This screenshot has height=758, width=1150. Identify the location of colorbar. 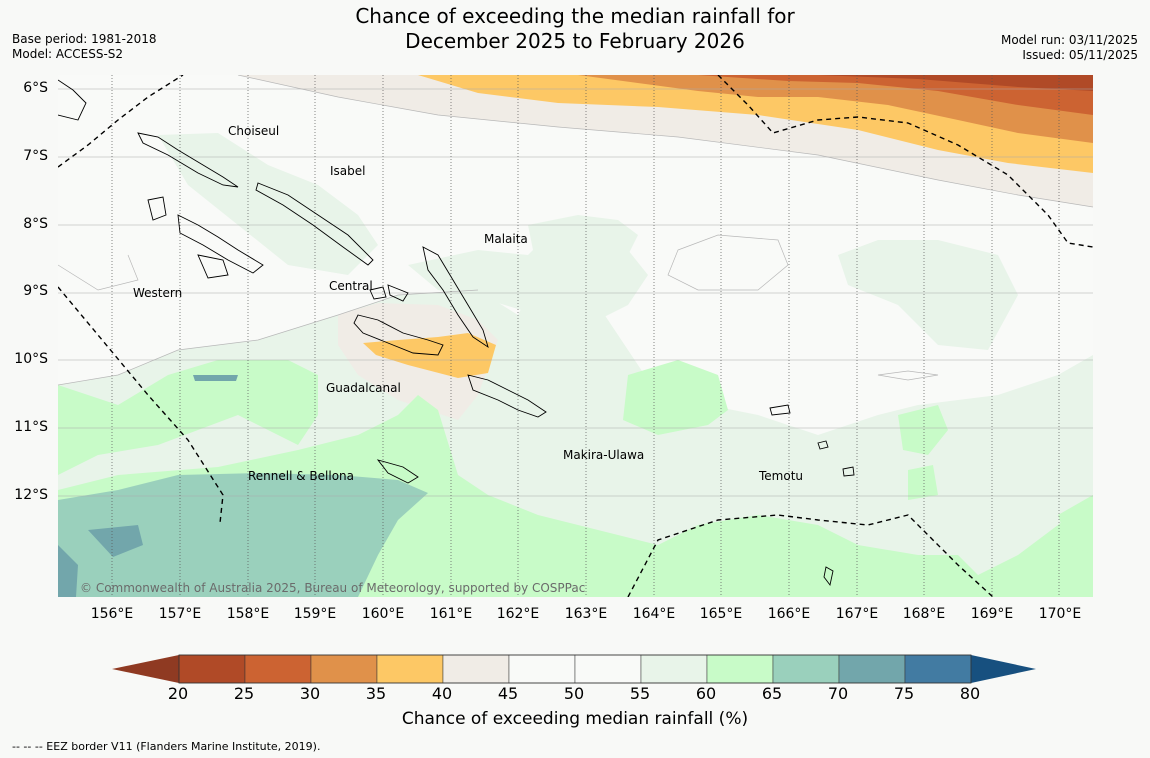
(574, 669).